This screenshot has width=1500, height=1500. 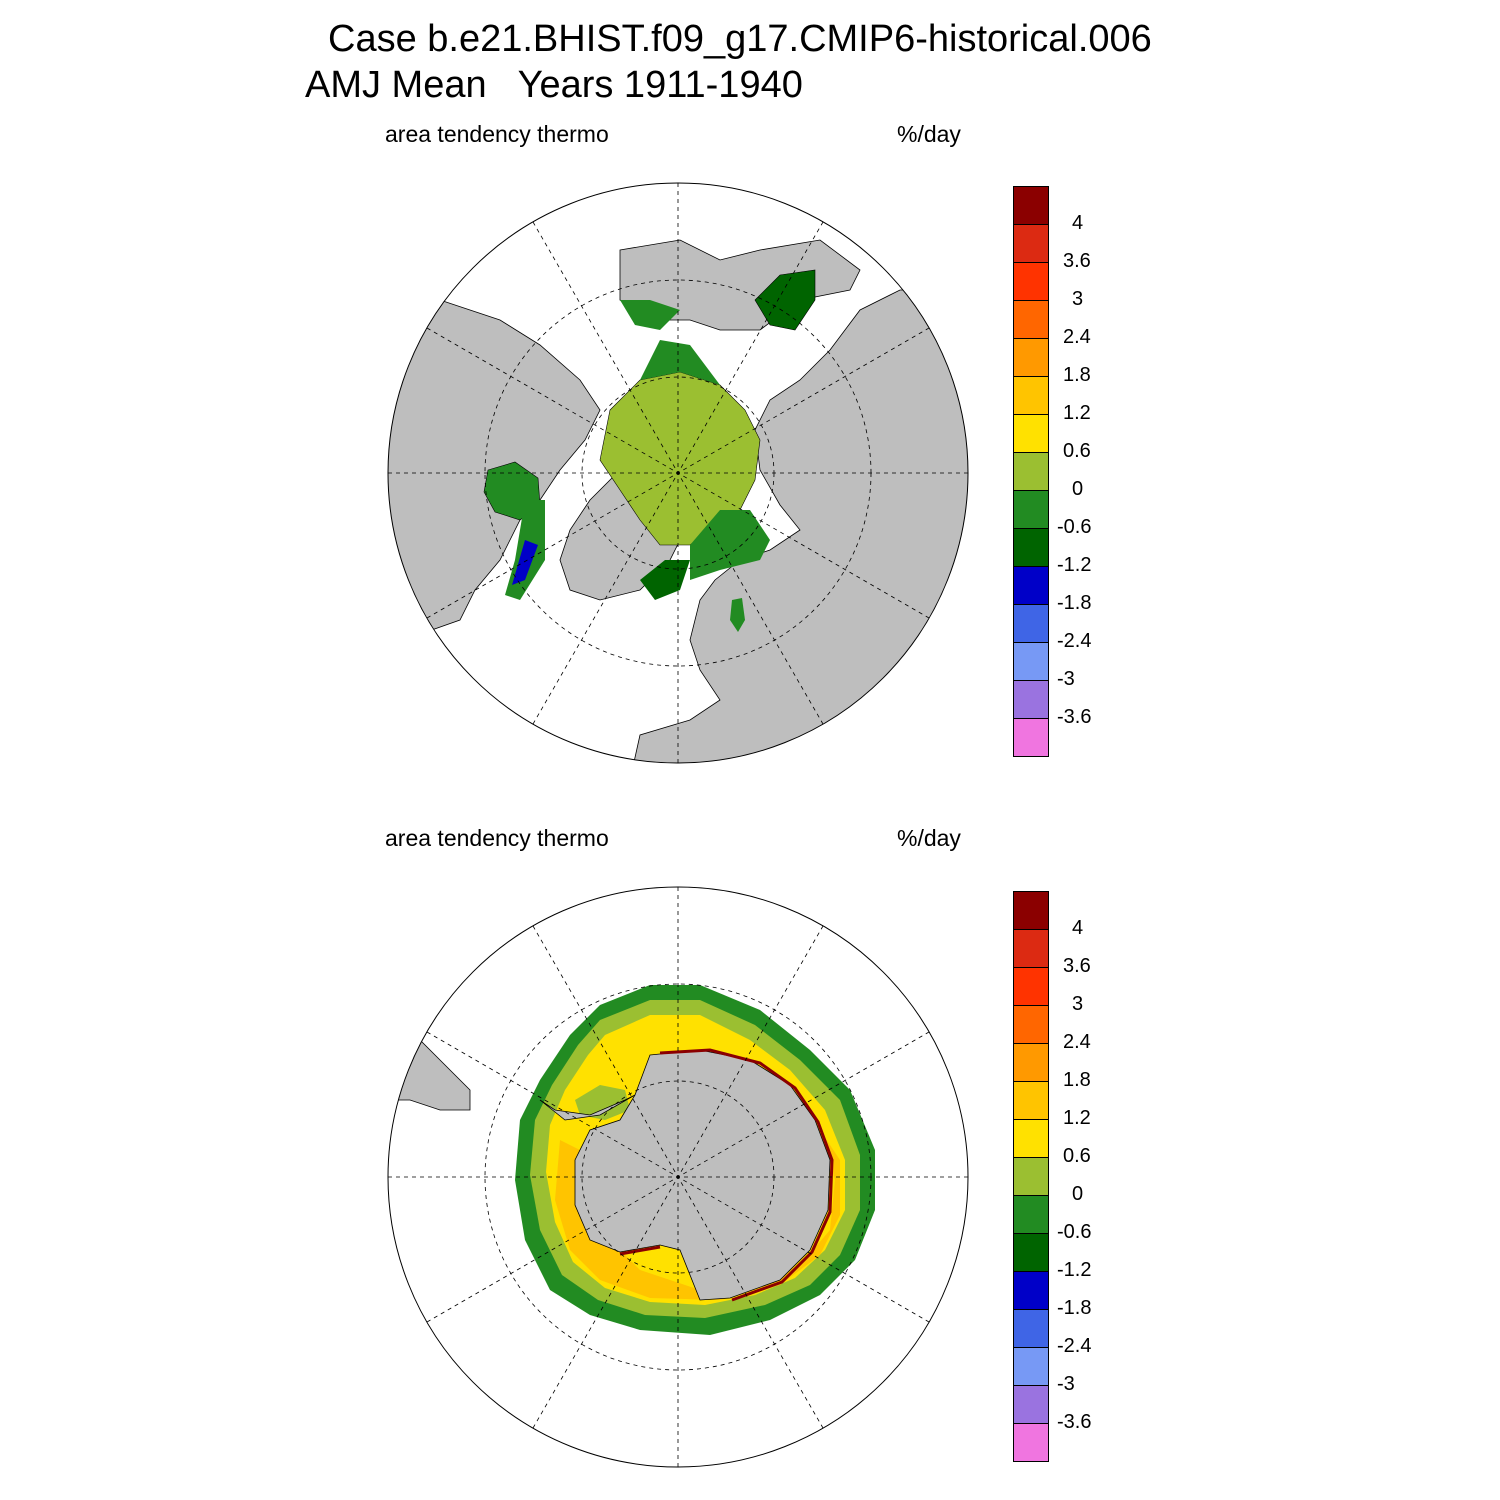 What do you see at coordinates (1052, 471) in the screenshot?
I see `north-colorbar: 4 3.6 3 2.4 1.8 1.2 0.6 0 -0.6 -1.2 -1.8 -2.4 -3 -3.6` at bounding box center [1052, 471].